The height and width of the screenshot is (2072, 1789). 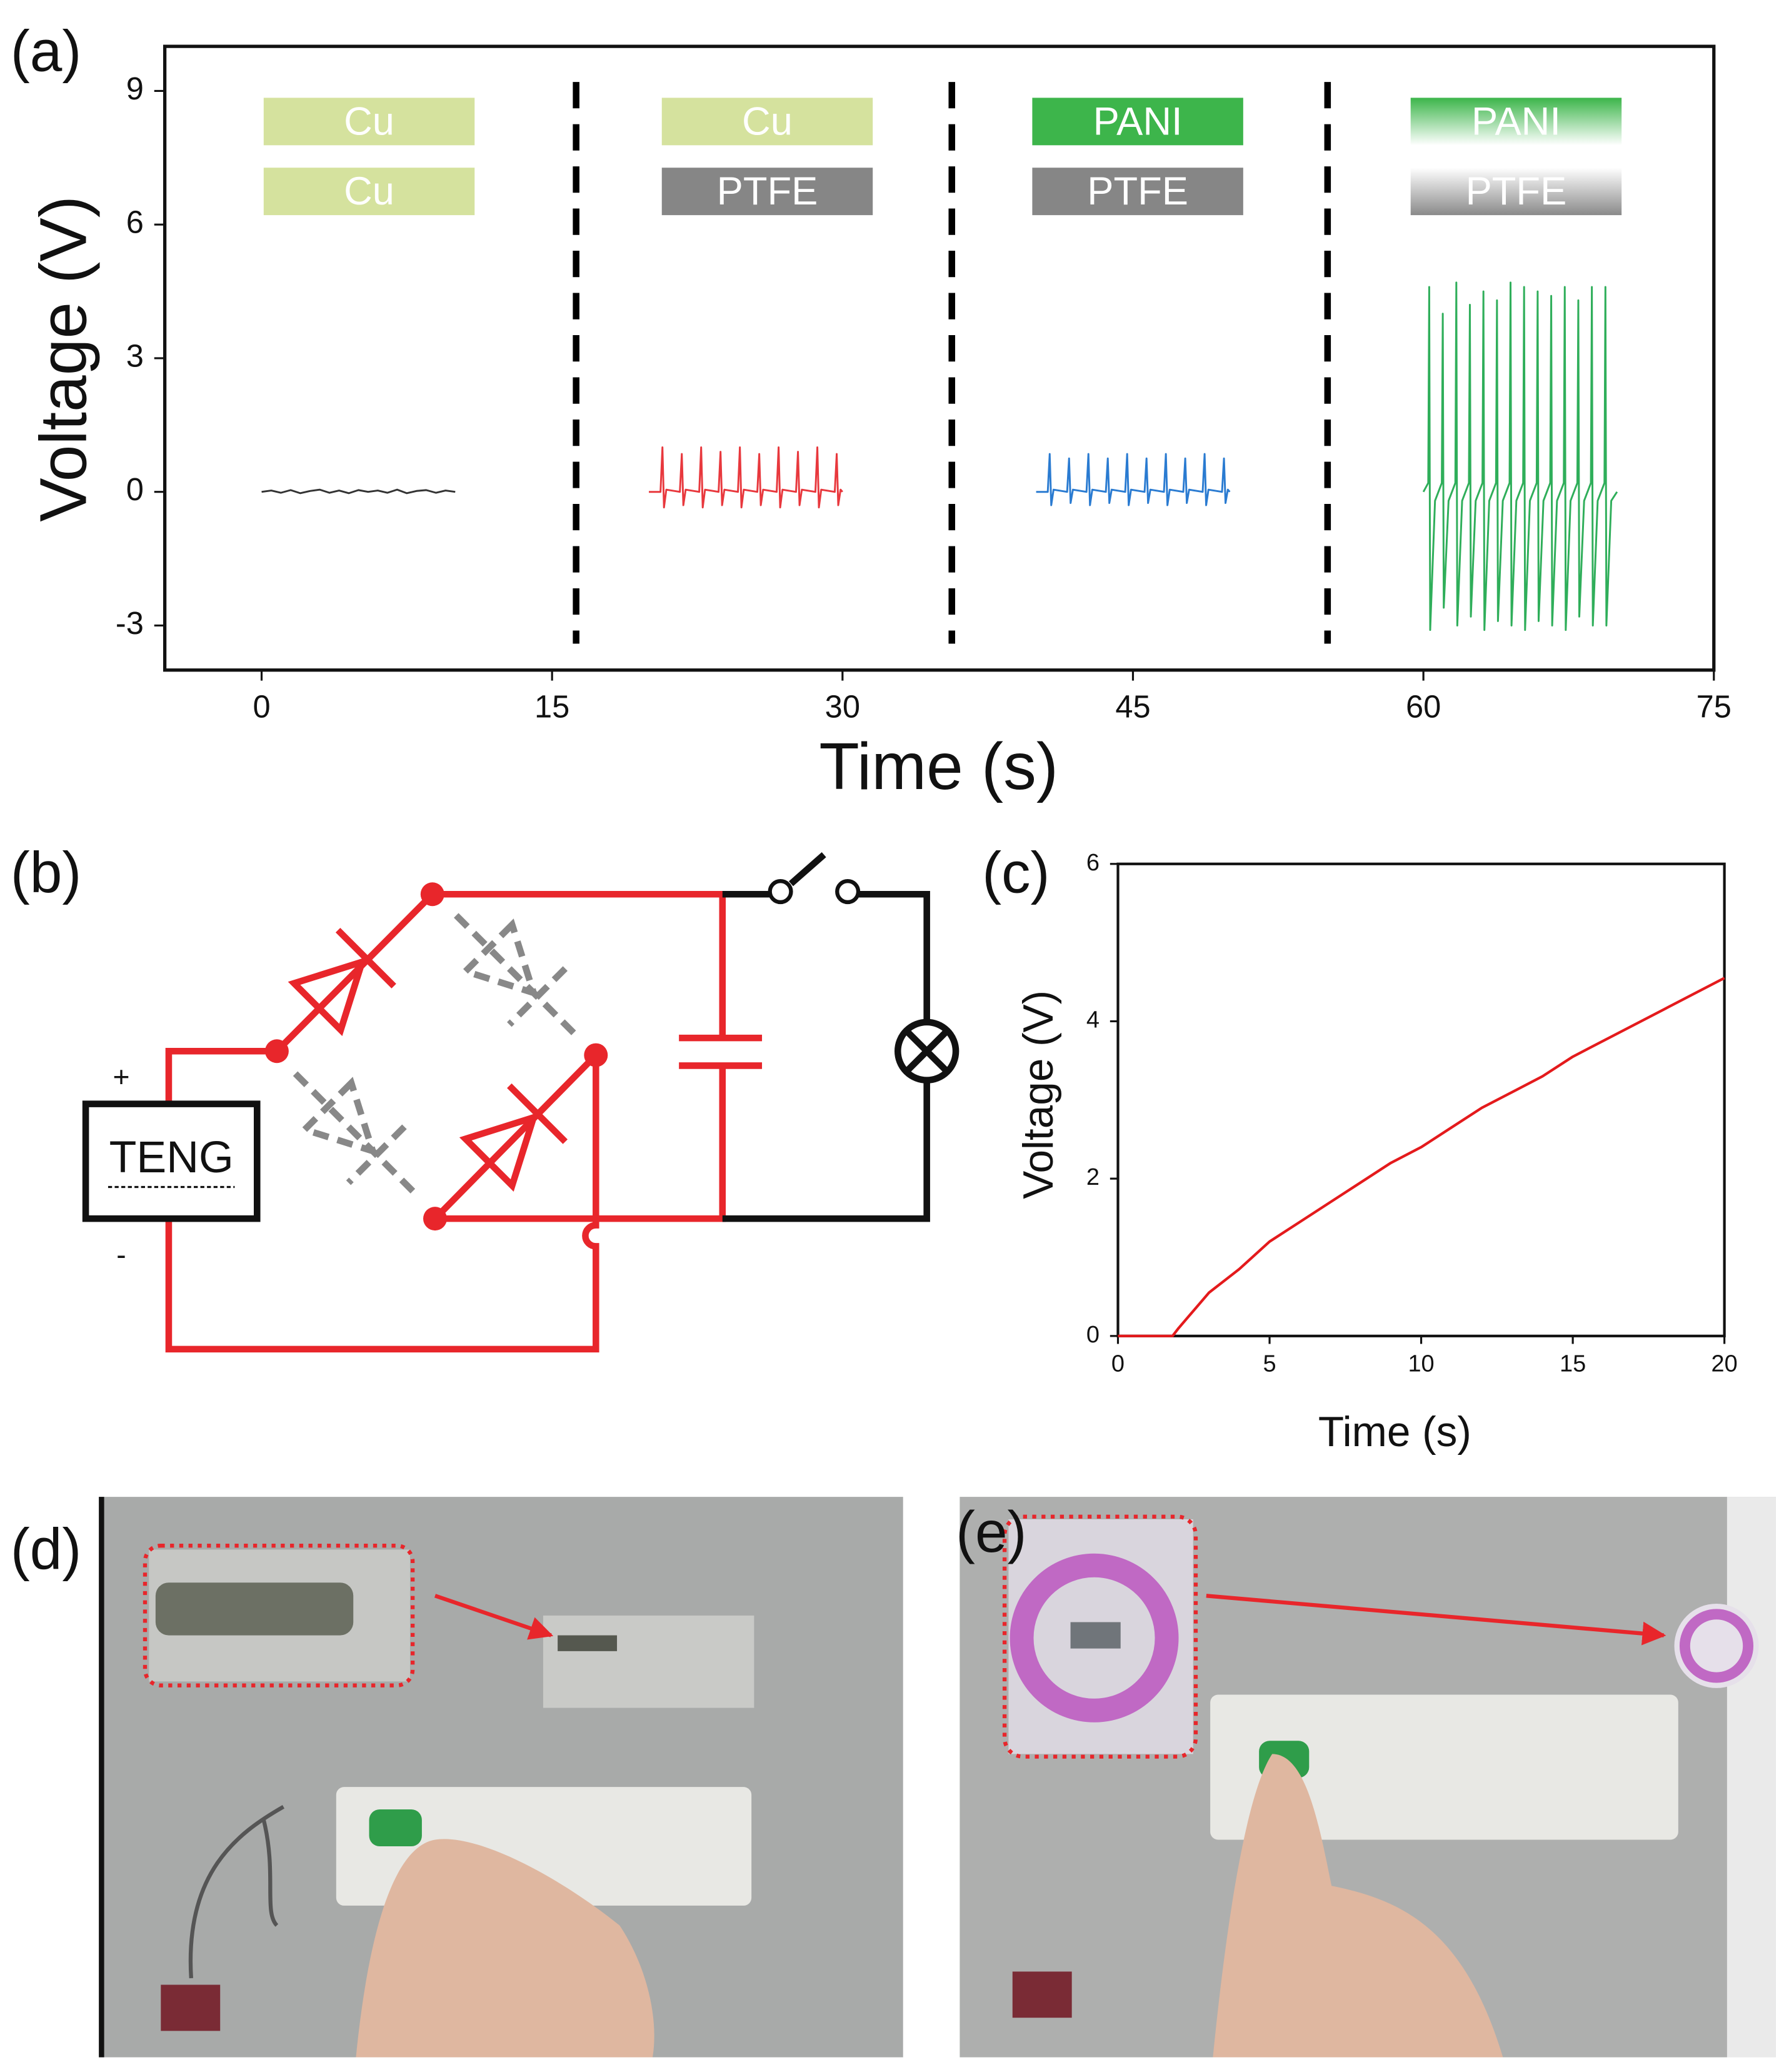 I want to click on y-tick-label: 9, so click(x=135, y=88).